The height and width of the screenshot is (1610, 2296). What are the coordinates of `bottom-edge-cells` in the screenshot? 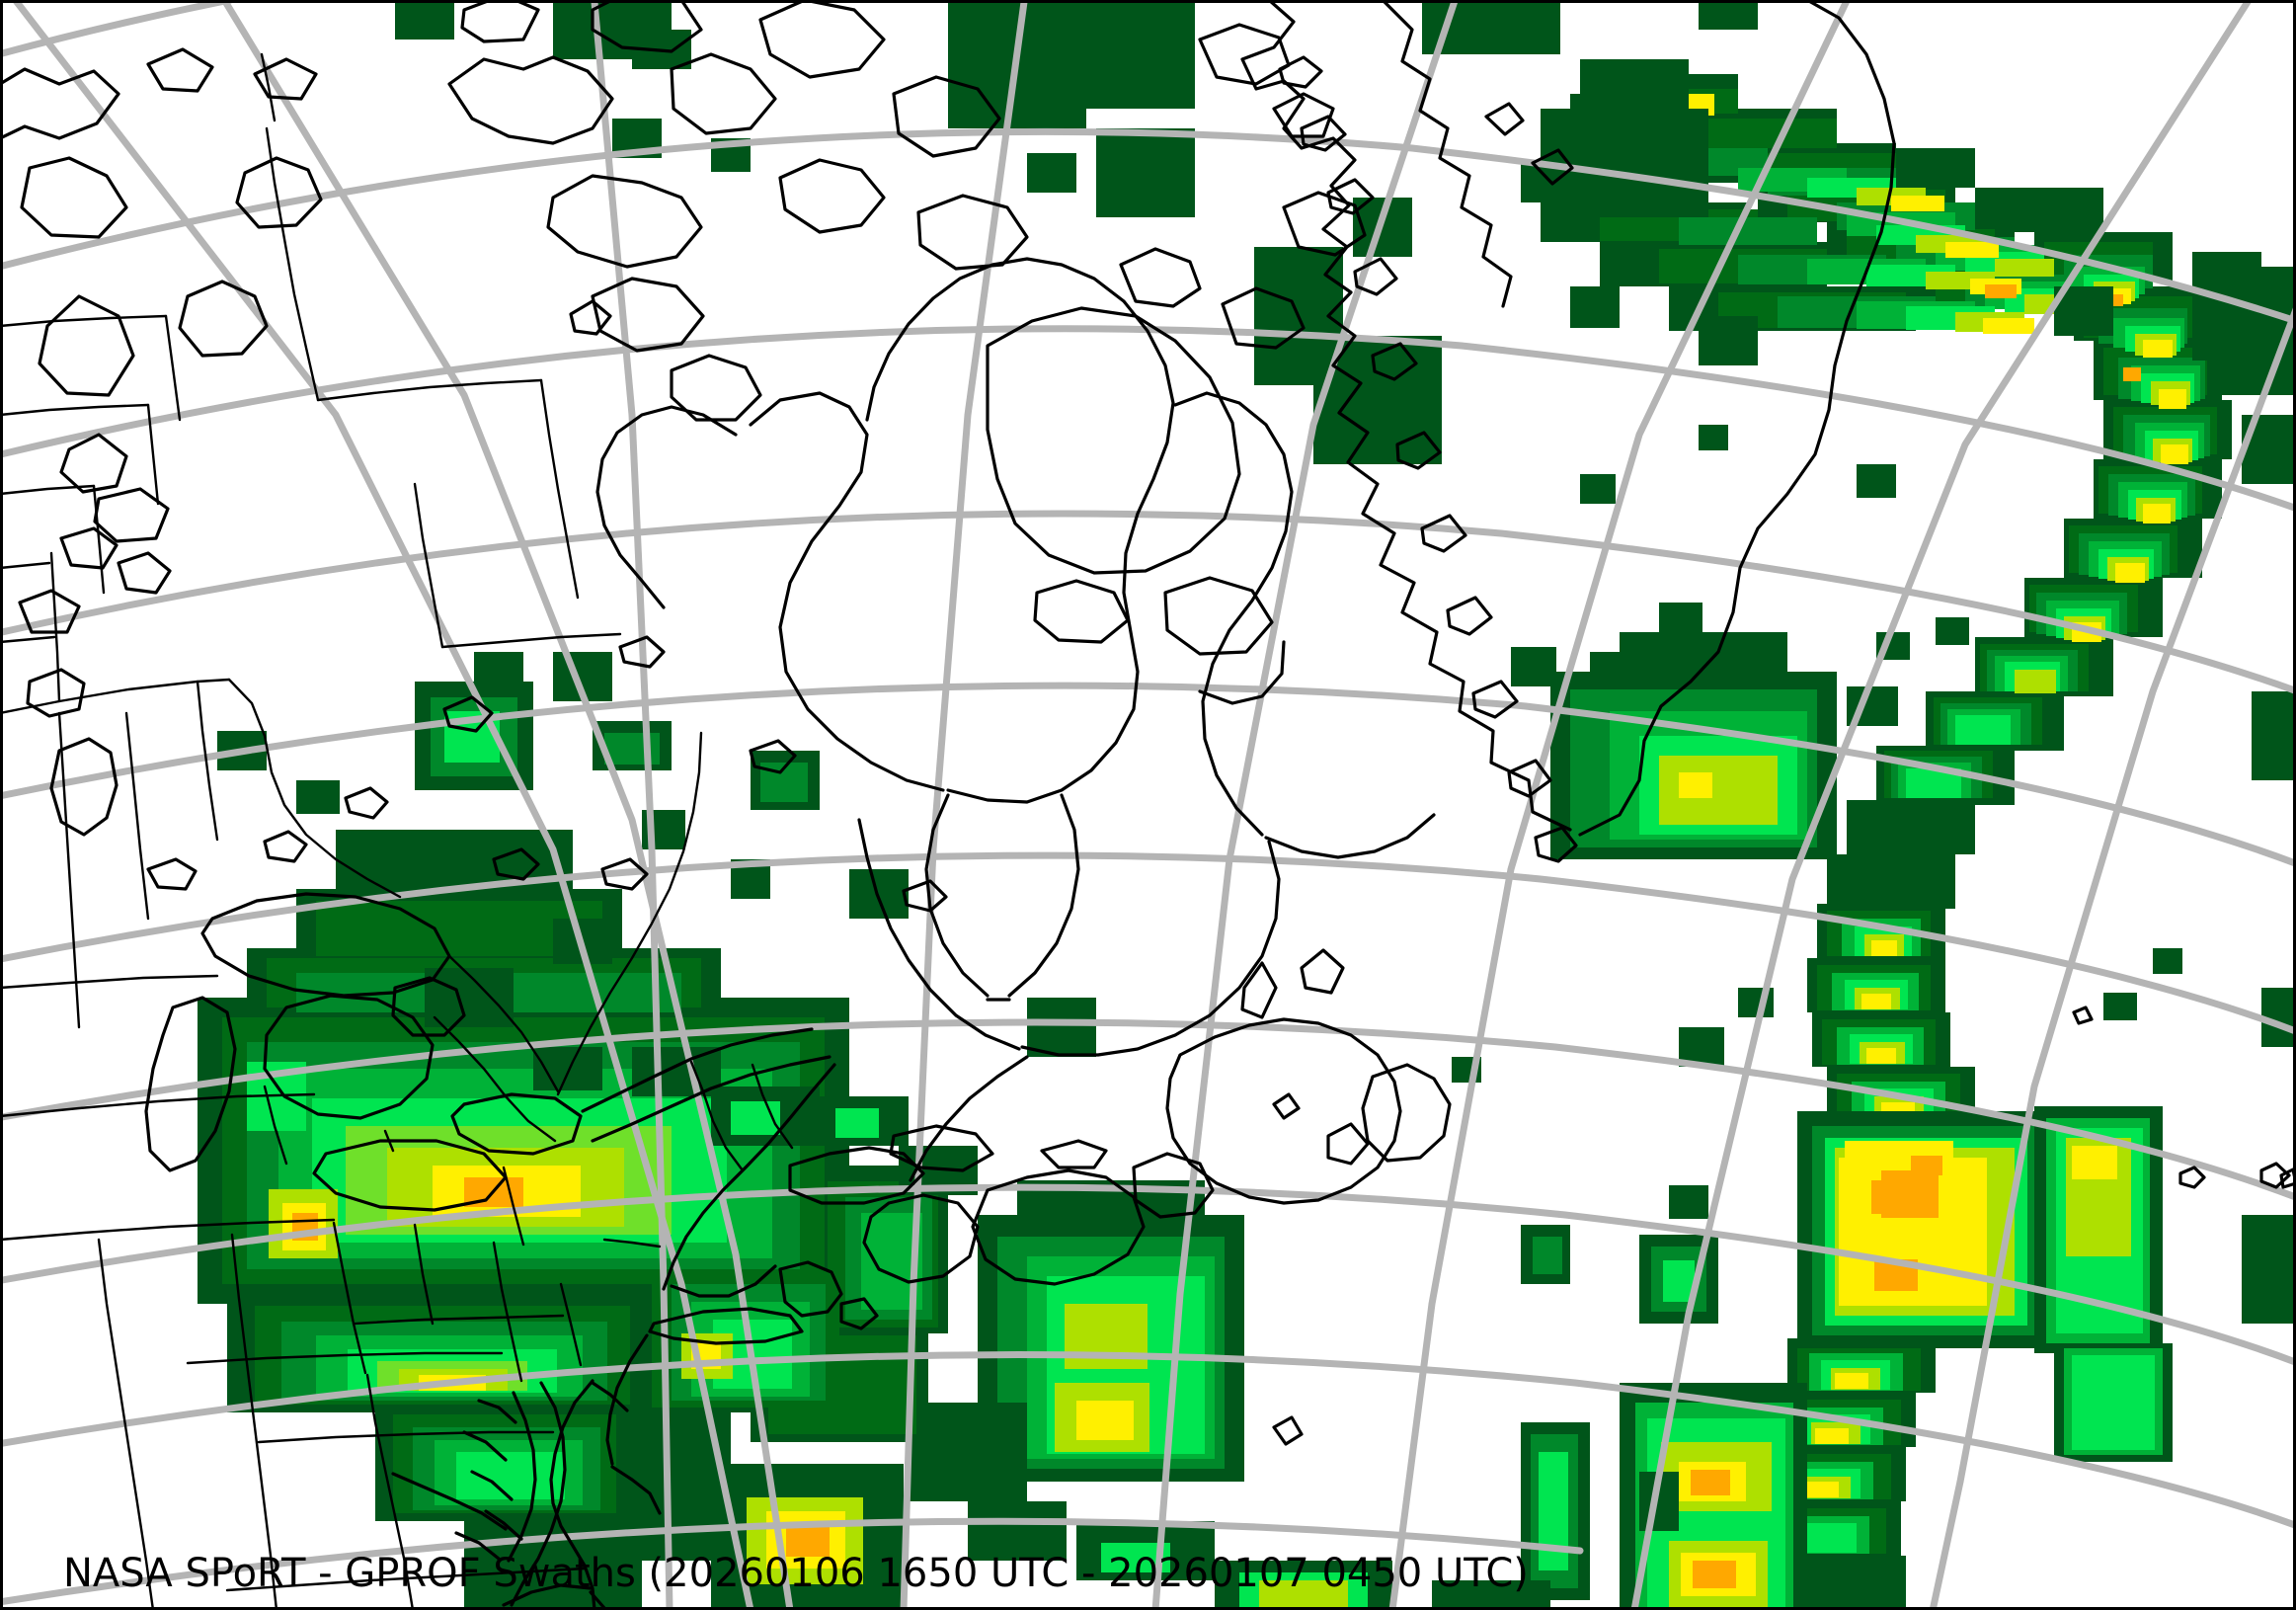 It's located at (1383, 1585).